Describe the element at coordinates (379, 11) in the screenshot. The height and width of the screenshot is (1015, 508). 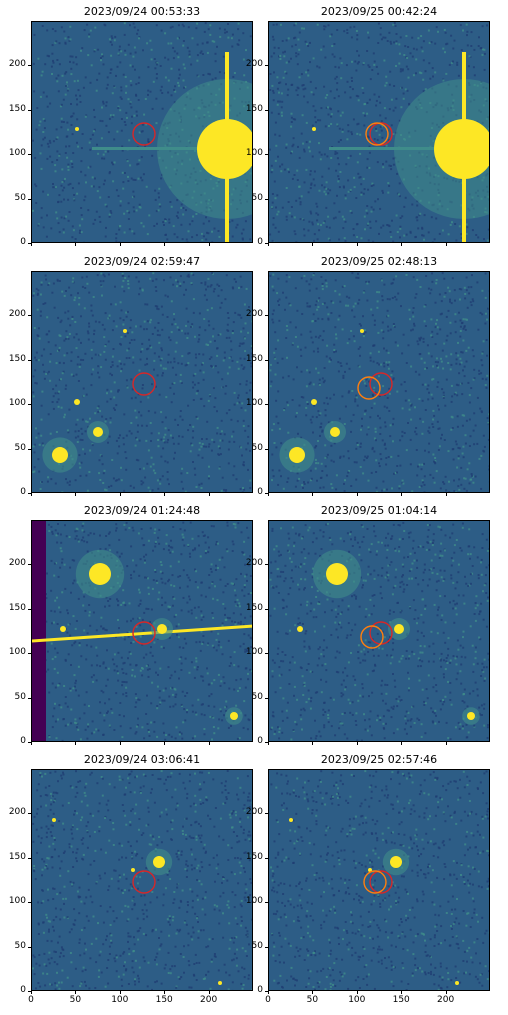
I see `panel-title: 2023/09/25 00:42:24` at that location.